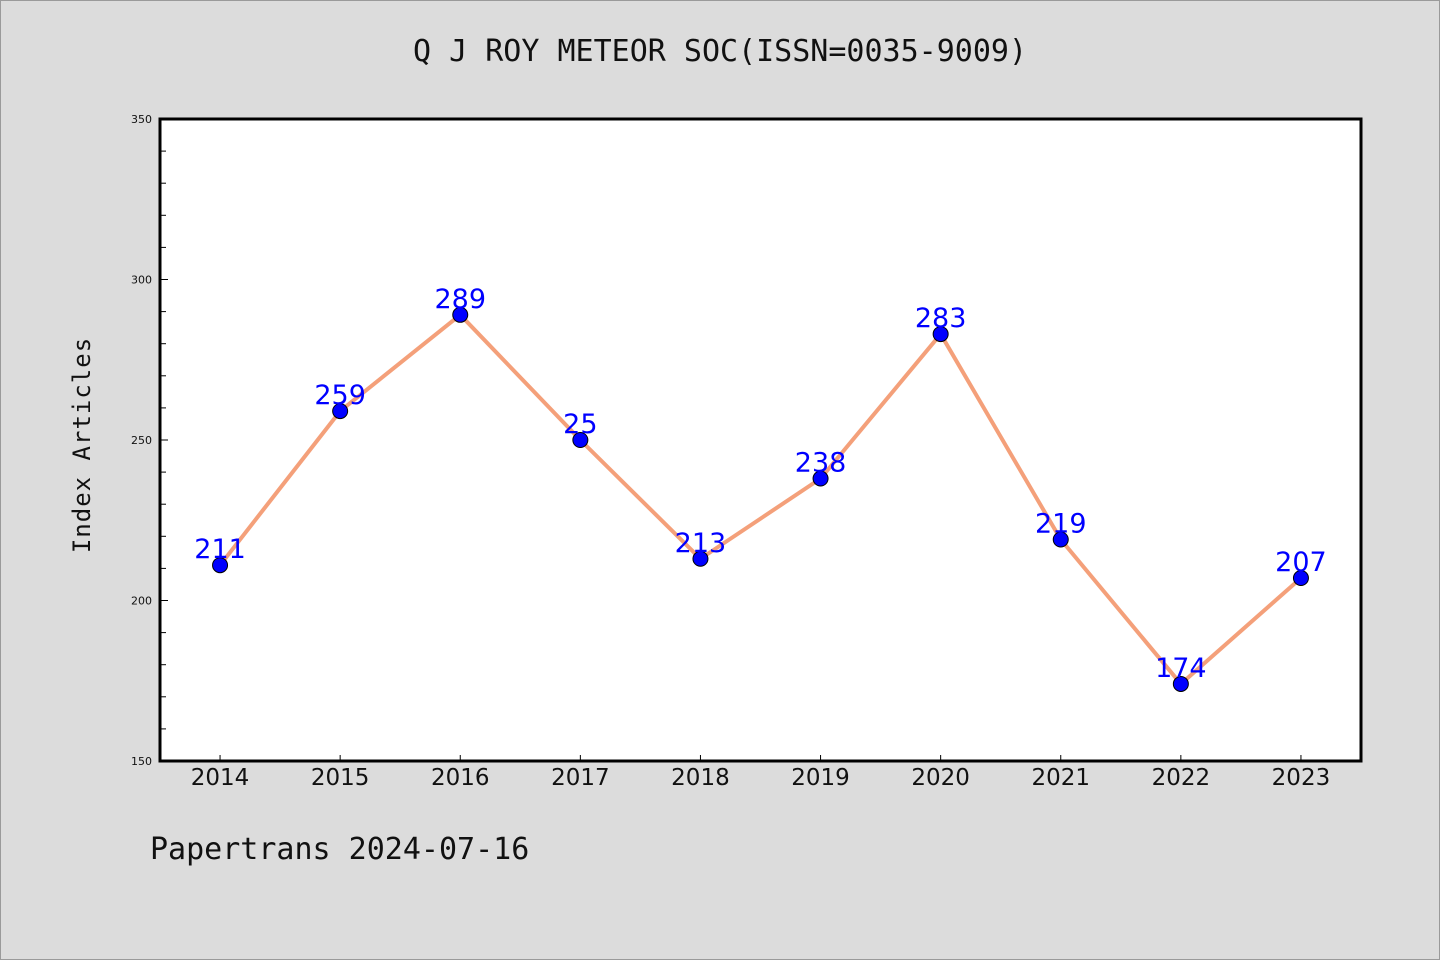 This screenshot has height=960, width=1440. Describe the element at coordinates (220, 778) in the screenshot. I see `x-tick-label: 2014` at that location.